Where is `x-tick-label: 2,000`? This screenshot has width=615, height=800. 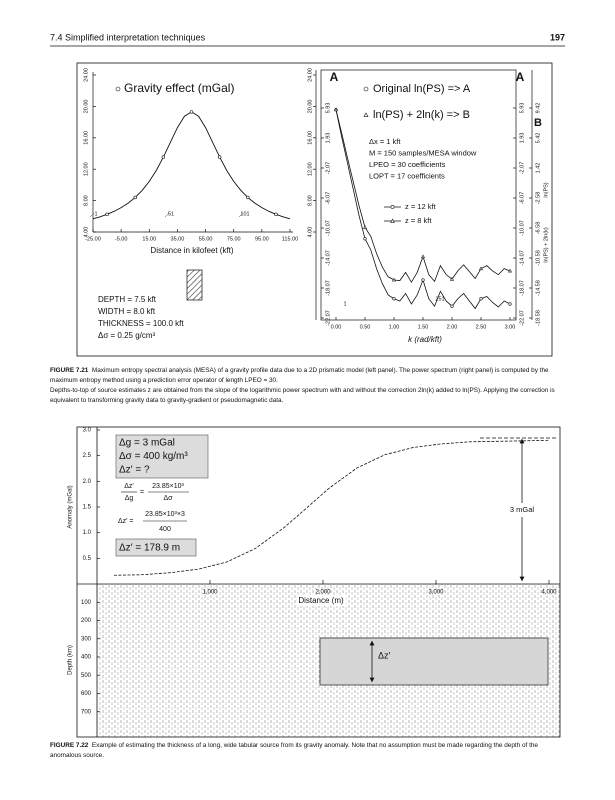
x-tick-label: 2,000 is located at coordinates (323, 593).